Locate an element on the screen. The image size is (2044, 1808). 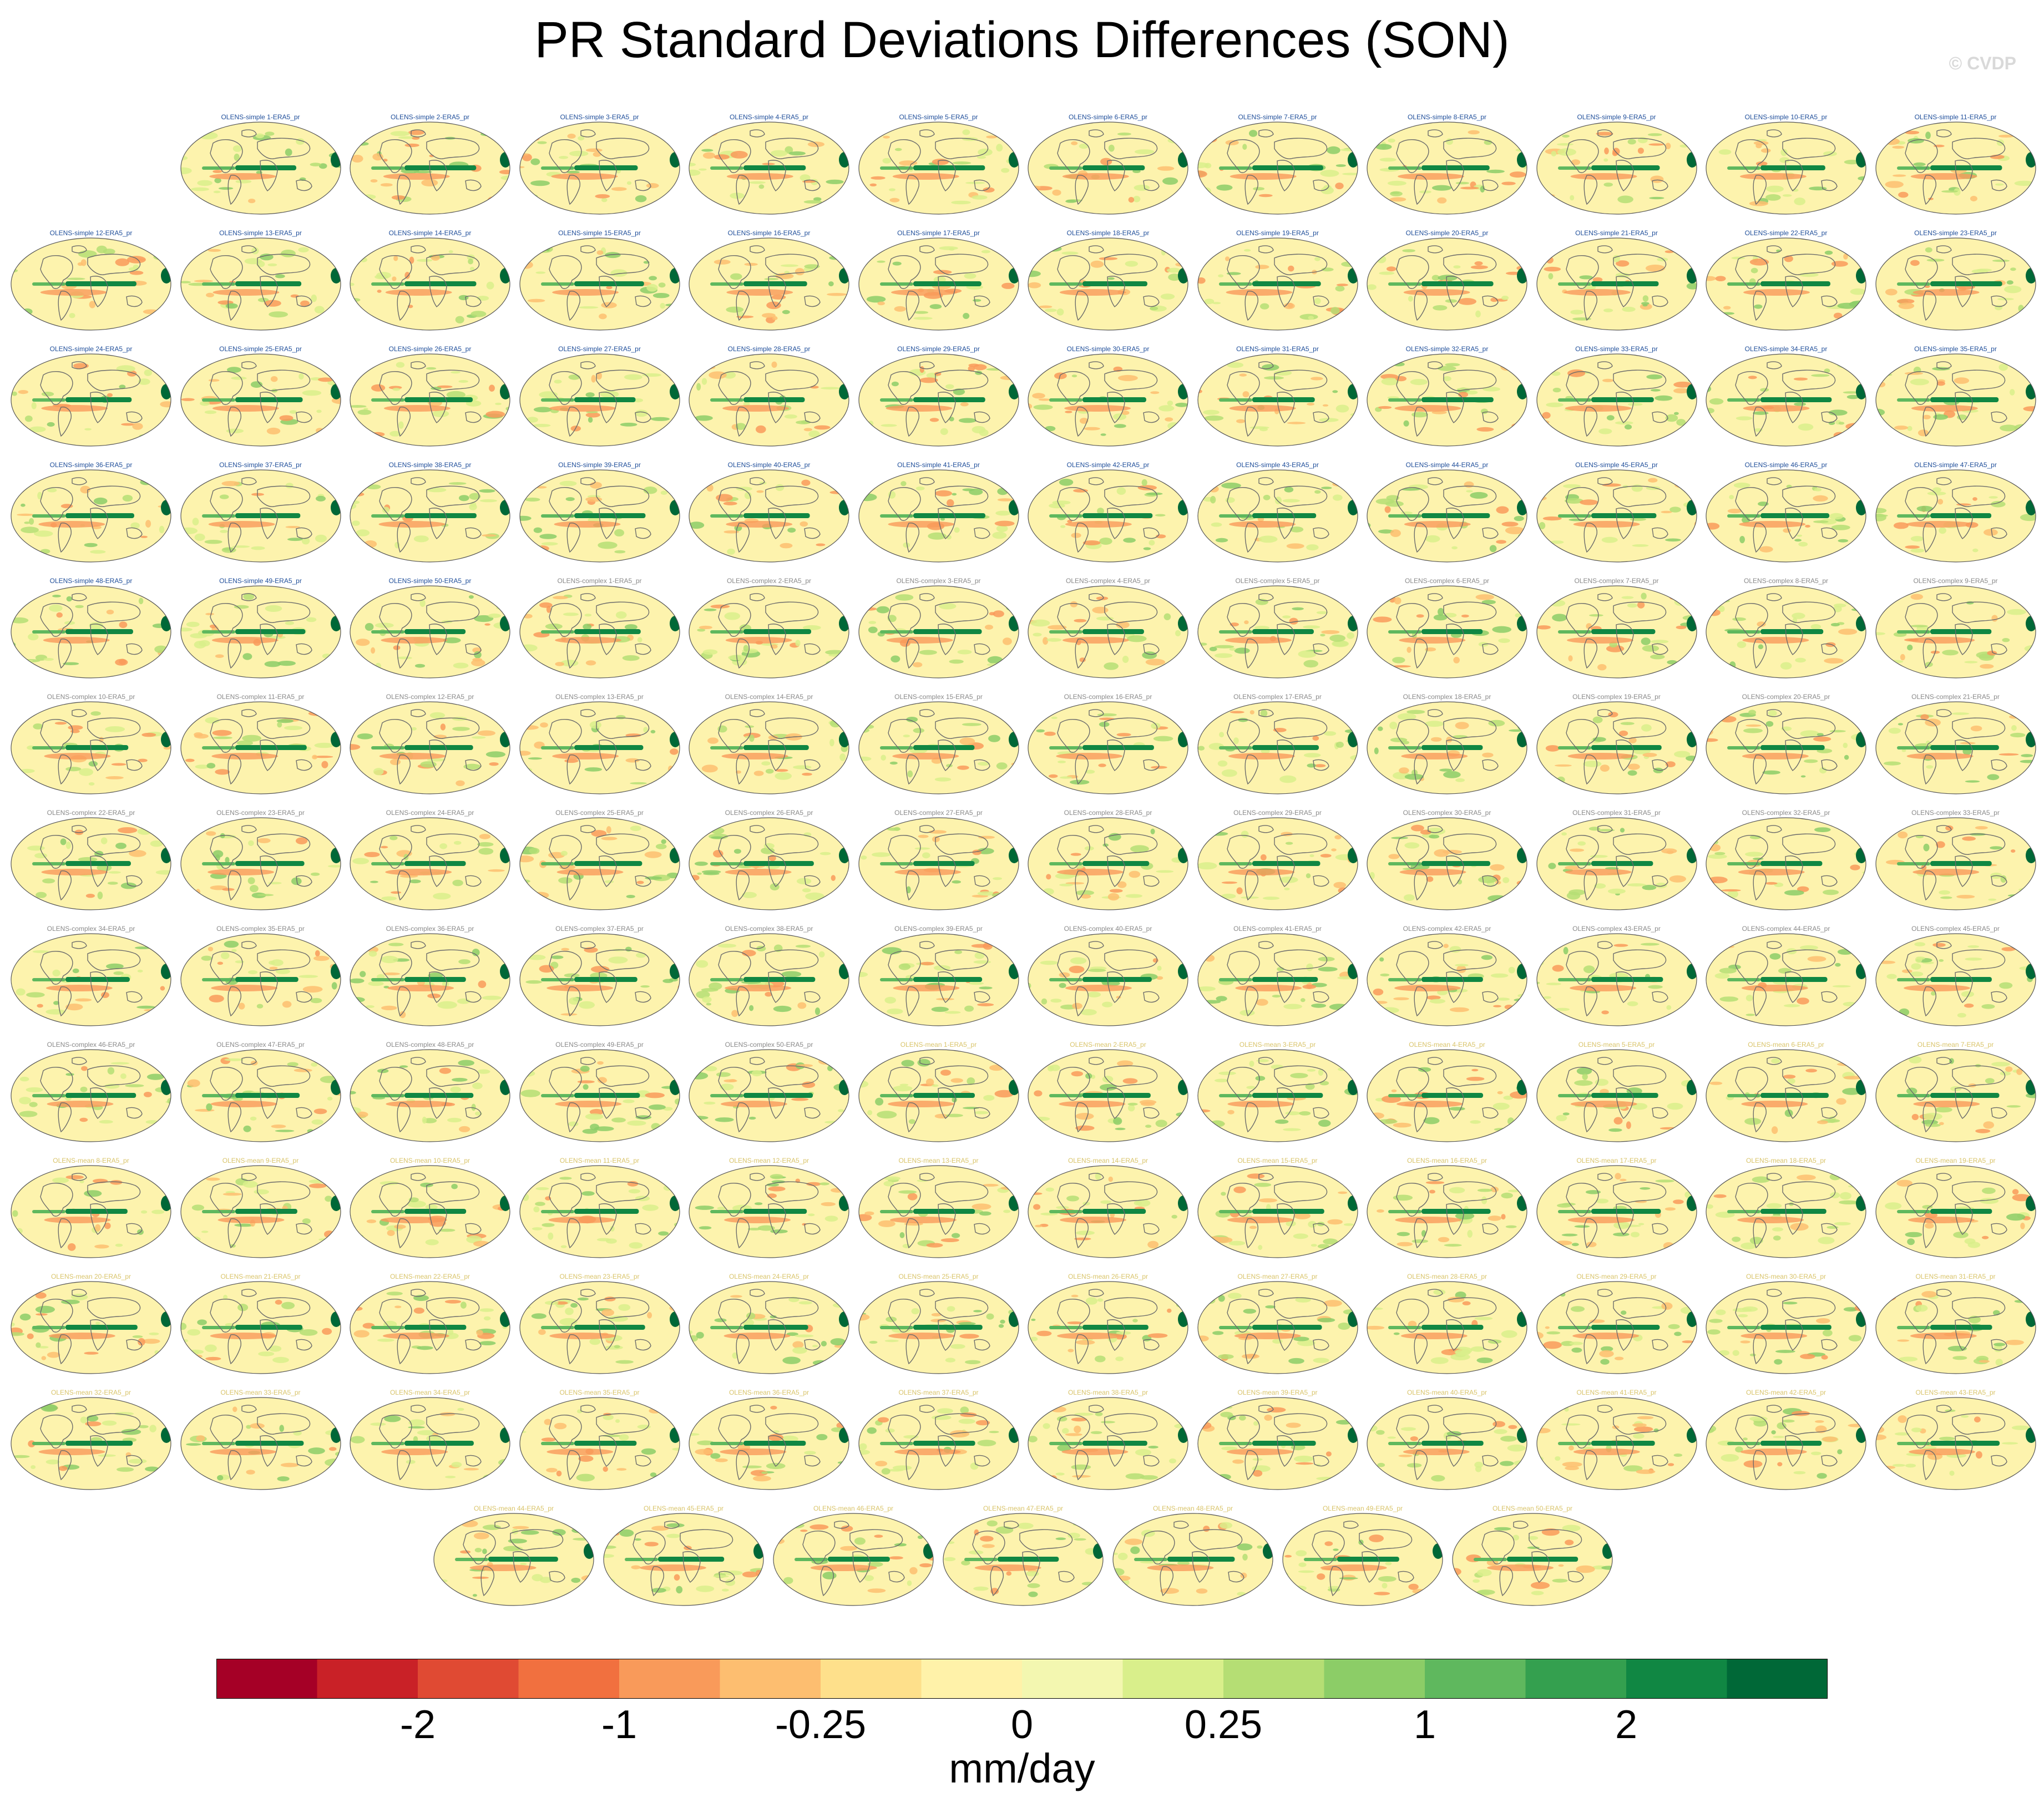
panel-label: OLENS-mean 50-ERA5_pr is located at coordinates (1532, 1508).